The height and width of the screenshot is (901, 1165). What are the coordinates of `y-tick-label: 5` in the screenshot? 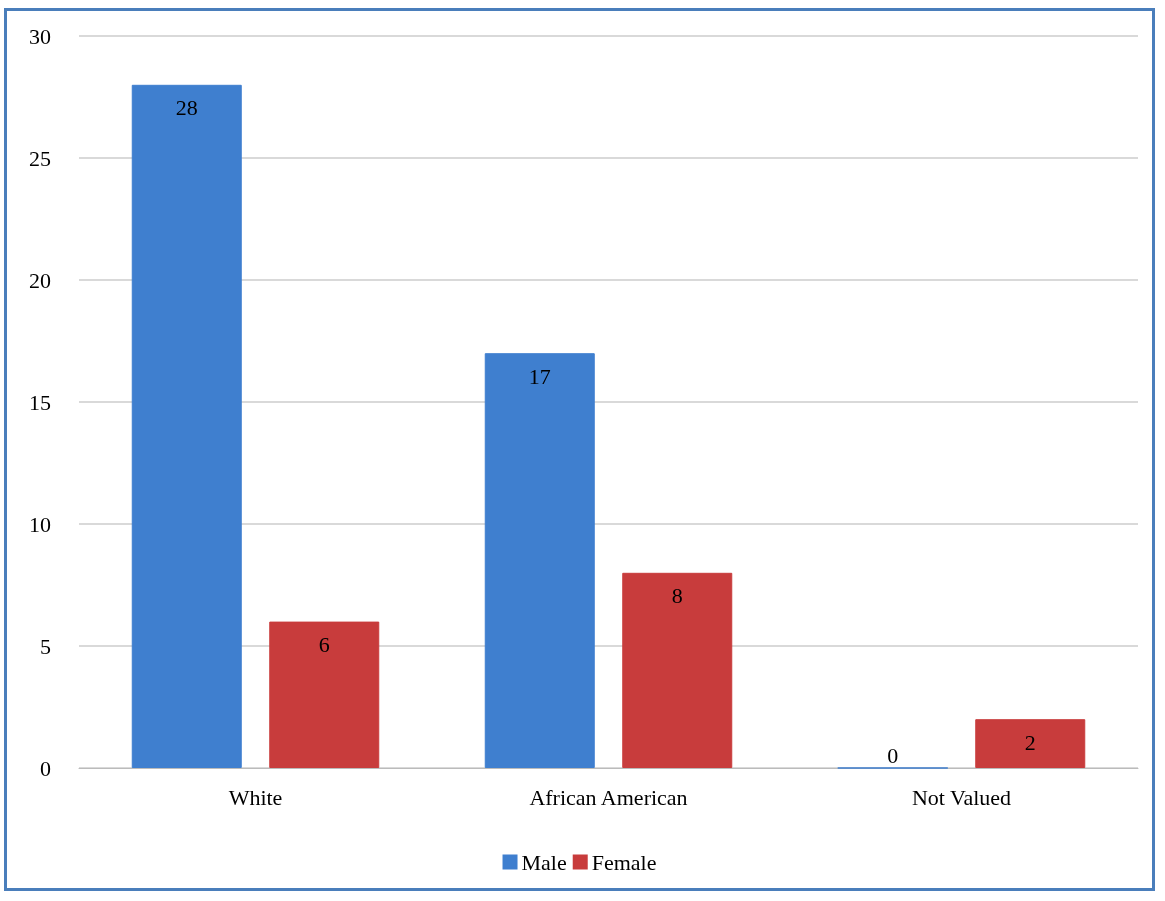 It's located at (45, 646).